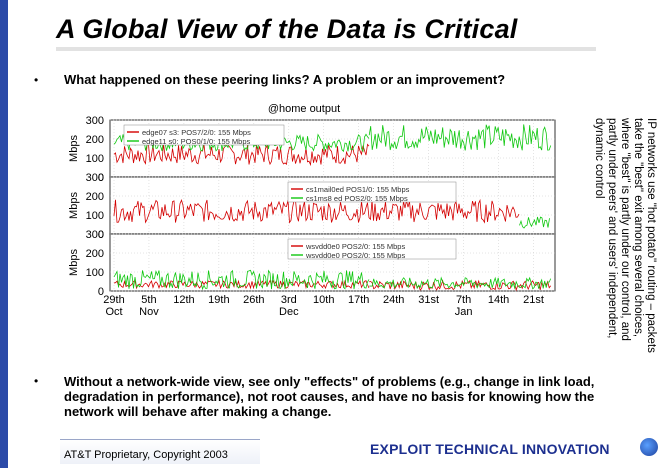 This screenshot has height=468, width=662. What do you see at coordinates (649, 447) in the screenshot?
I see `att-globe-icon` at bounding box center [649, 447].